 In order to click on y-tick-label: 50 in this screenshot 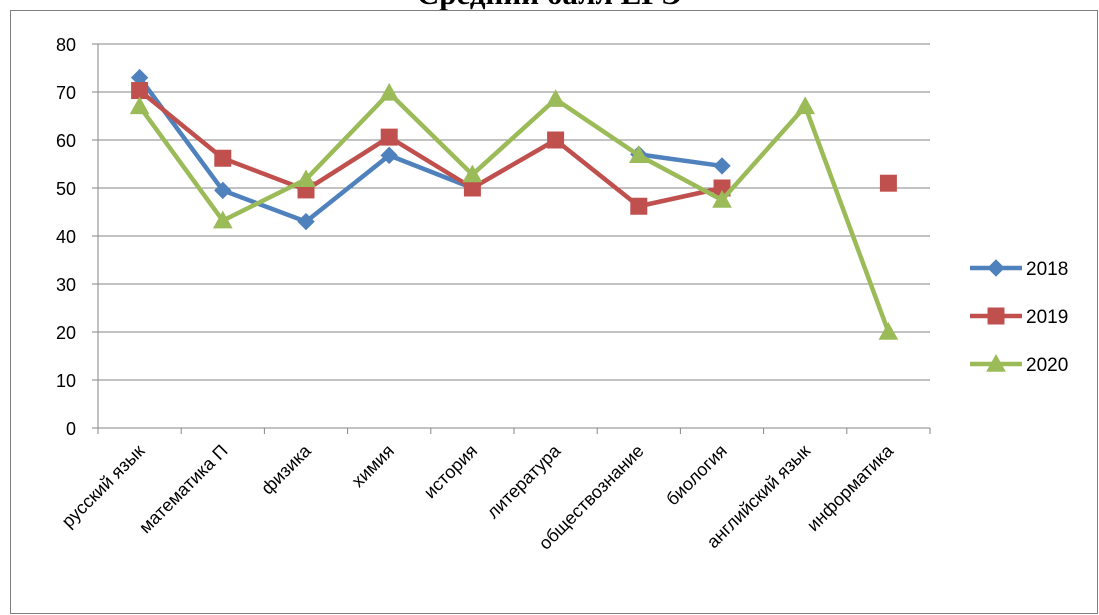, I will do `click(66, 189)`.